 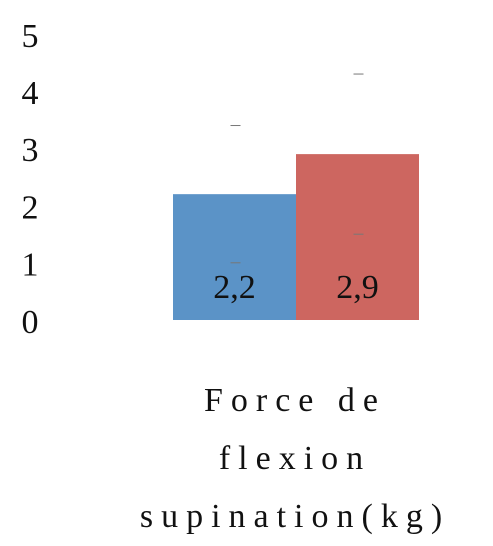 What do you see at coordinates (30, 150) in the screenshot?
I see `y-tick-label: 3` at bounding box center [30, 150].